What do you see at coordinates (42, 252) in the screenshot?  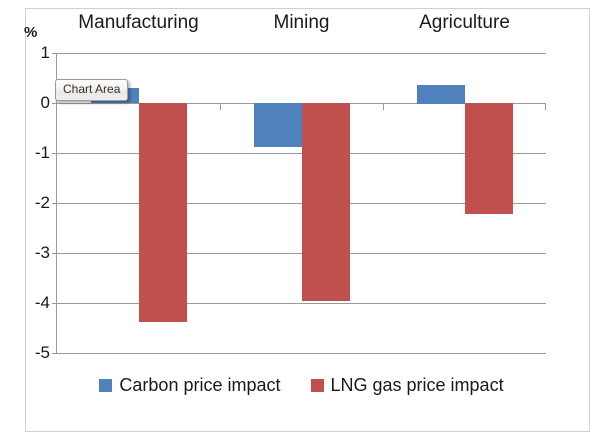 I see `y-axis-tick-label: -3` at bounding box center [42, 252].